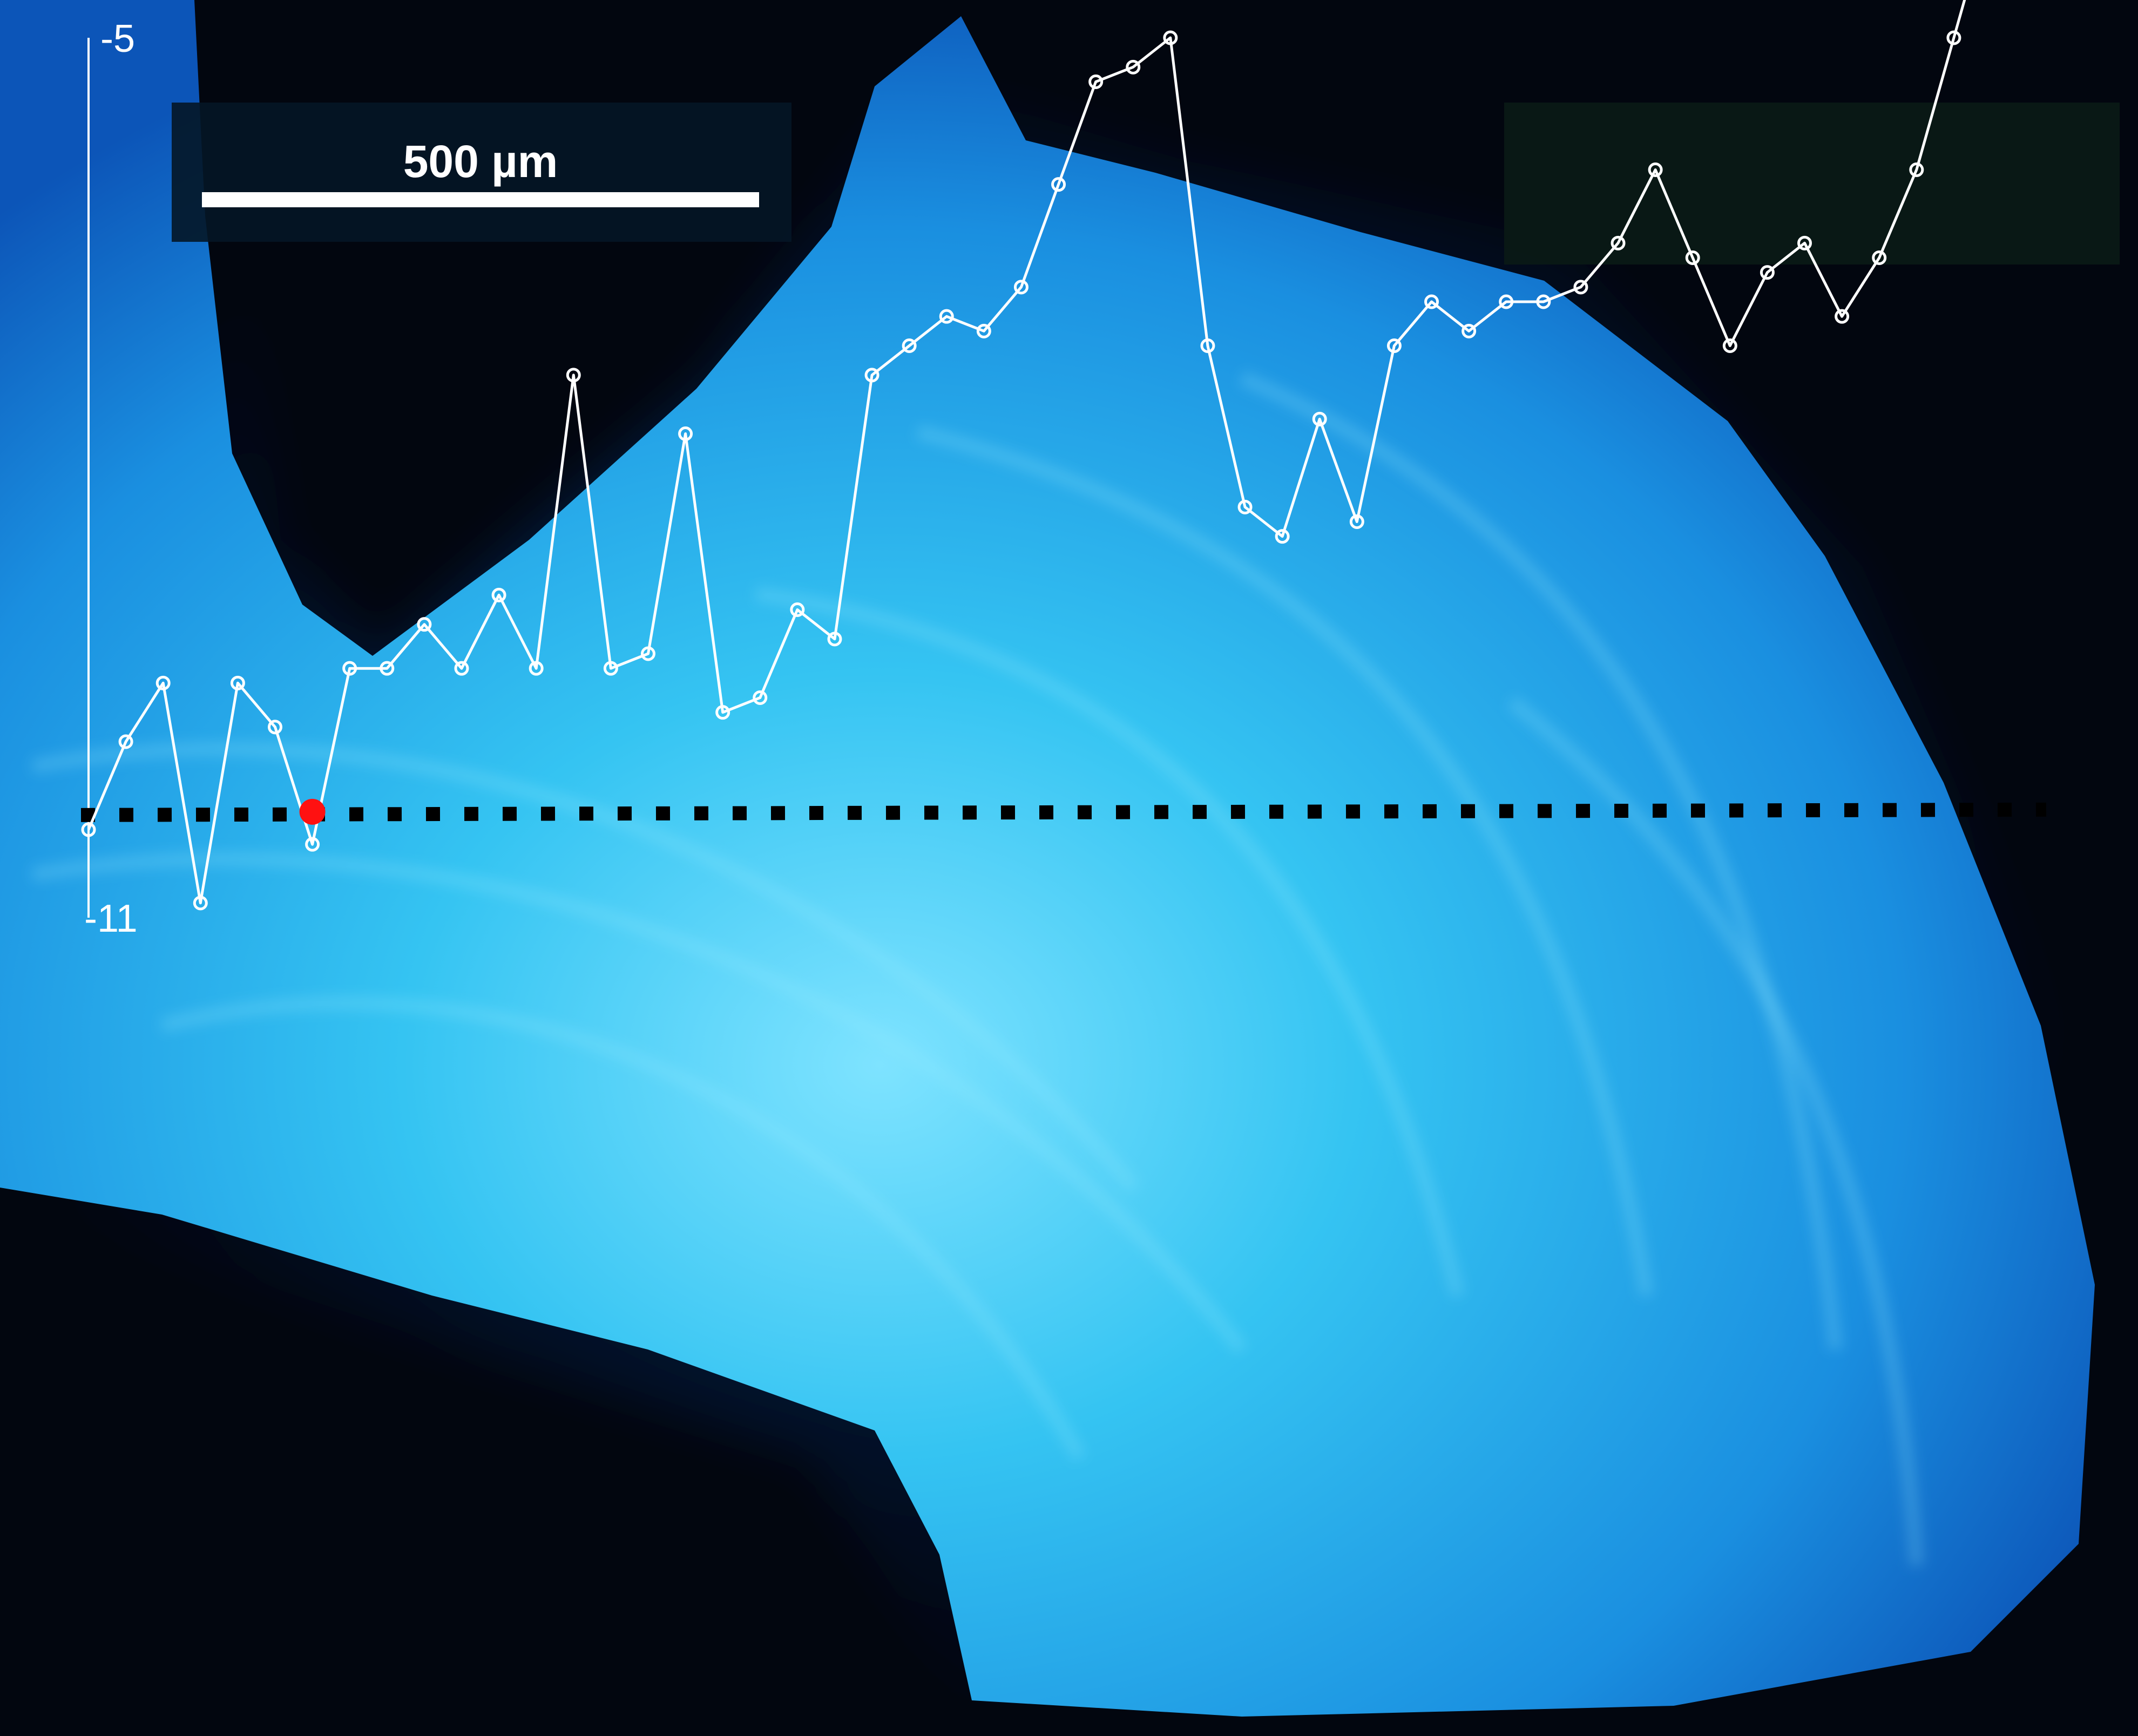 This screenshot has height=1736, width=2138. Describe the element at coordinates (1812, 184) in the screenshot. I see `label-backdrop` at that location.